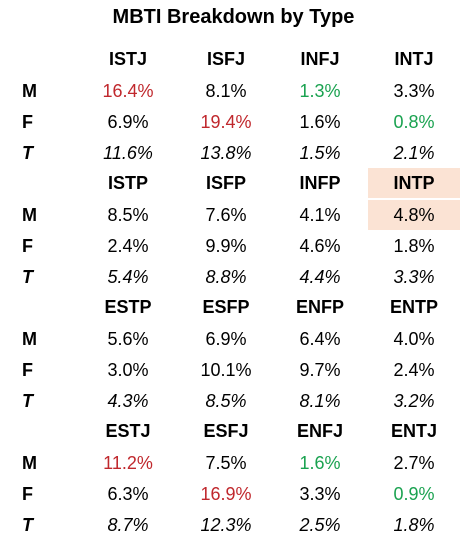 Image resolution: width=467 pixels, height=543 pixels. I want to click on value-cell-isfj-f: 19.4%, so click(226, 122).